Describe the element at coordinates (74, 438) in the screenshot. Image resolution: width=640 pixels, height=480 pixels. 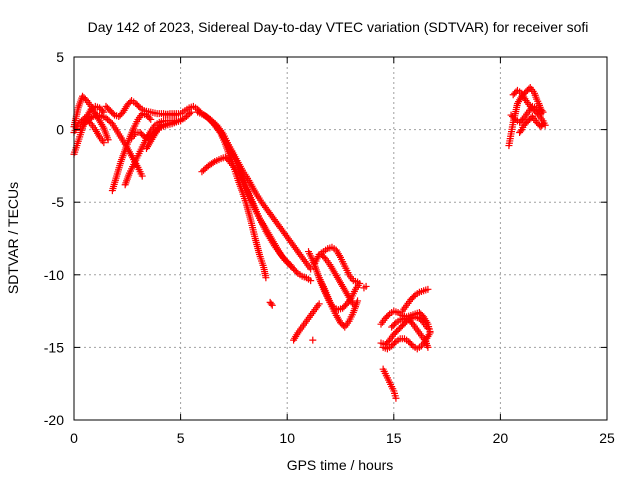
I see `x-tick-label: 0` at that location.